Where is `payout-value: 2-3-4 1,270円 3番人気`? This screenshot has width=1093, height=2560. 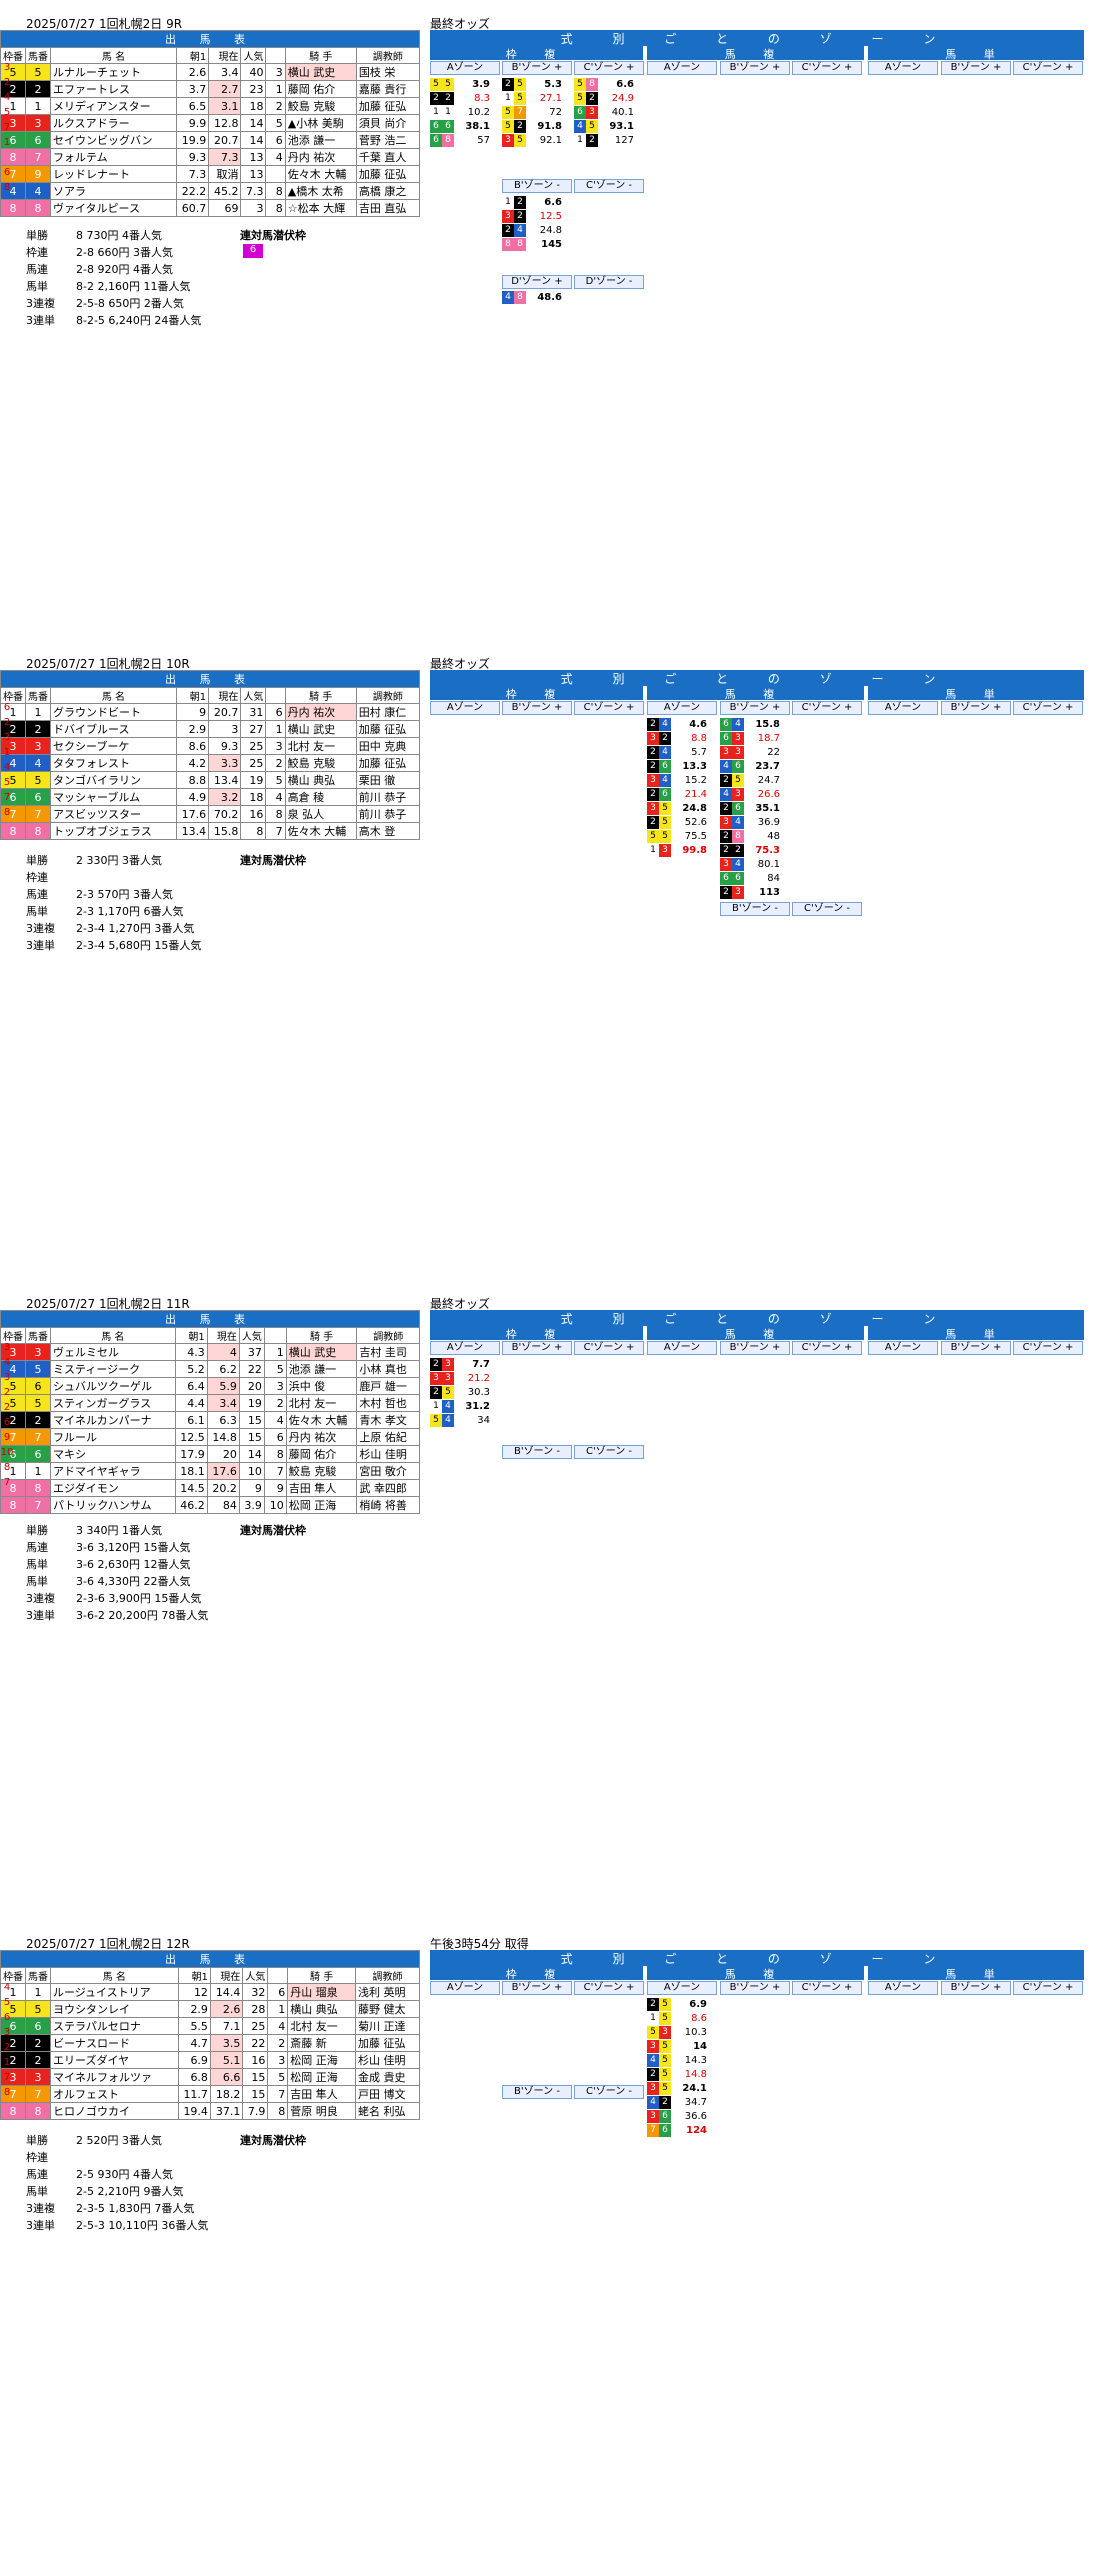
payout-value: 2-3-4 1,270円 3番人気 is located at coordinates (135, 928).